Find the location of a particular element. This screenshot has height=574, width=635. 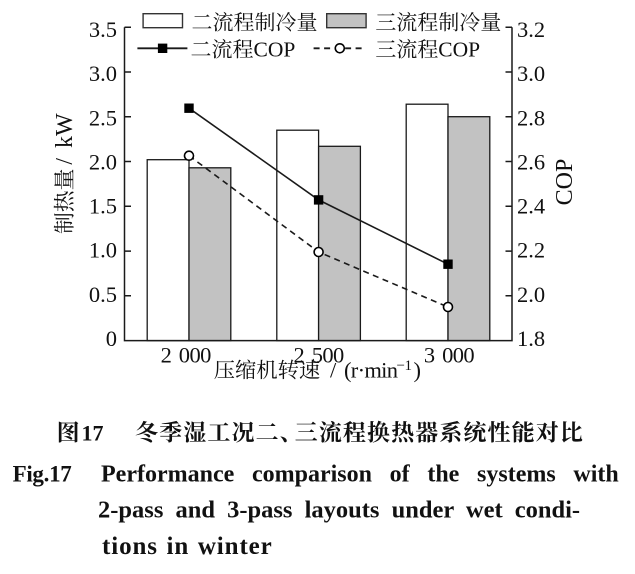

svg-text: 2 500 is located at coordinates (319, 354).